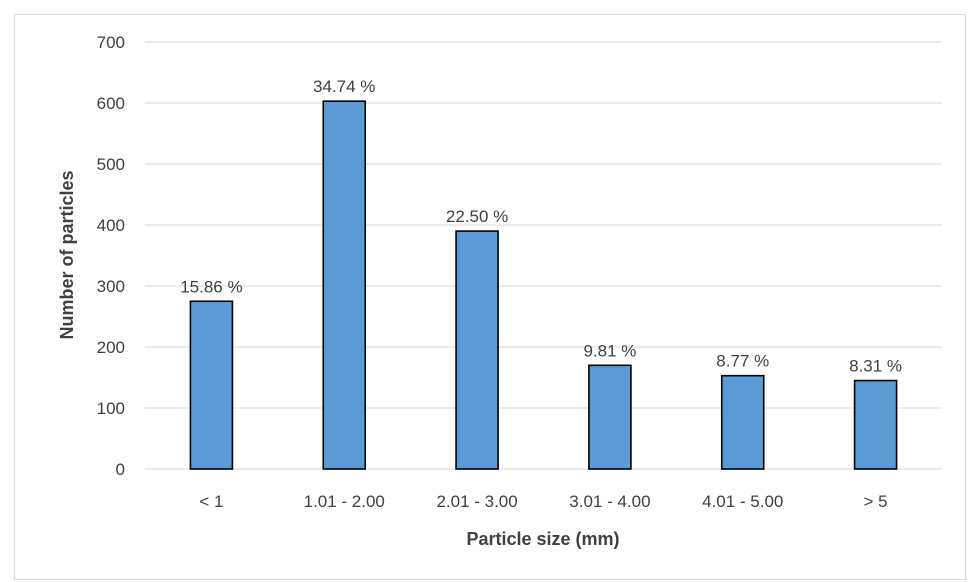 The image size is (968, 582). I want to click on x-tick-label: 3.01 - 4.00, so click(609, 501).